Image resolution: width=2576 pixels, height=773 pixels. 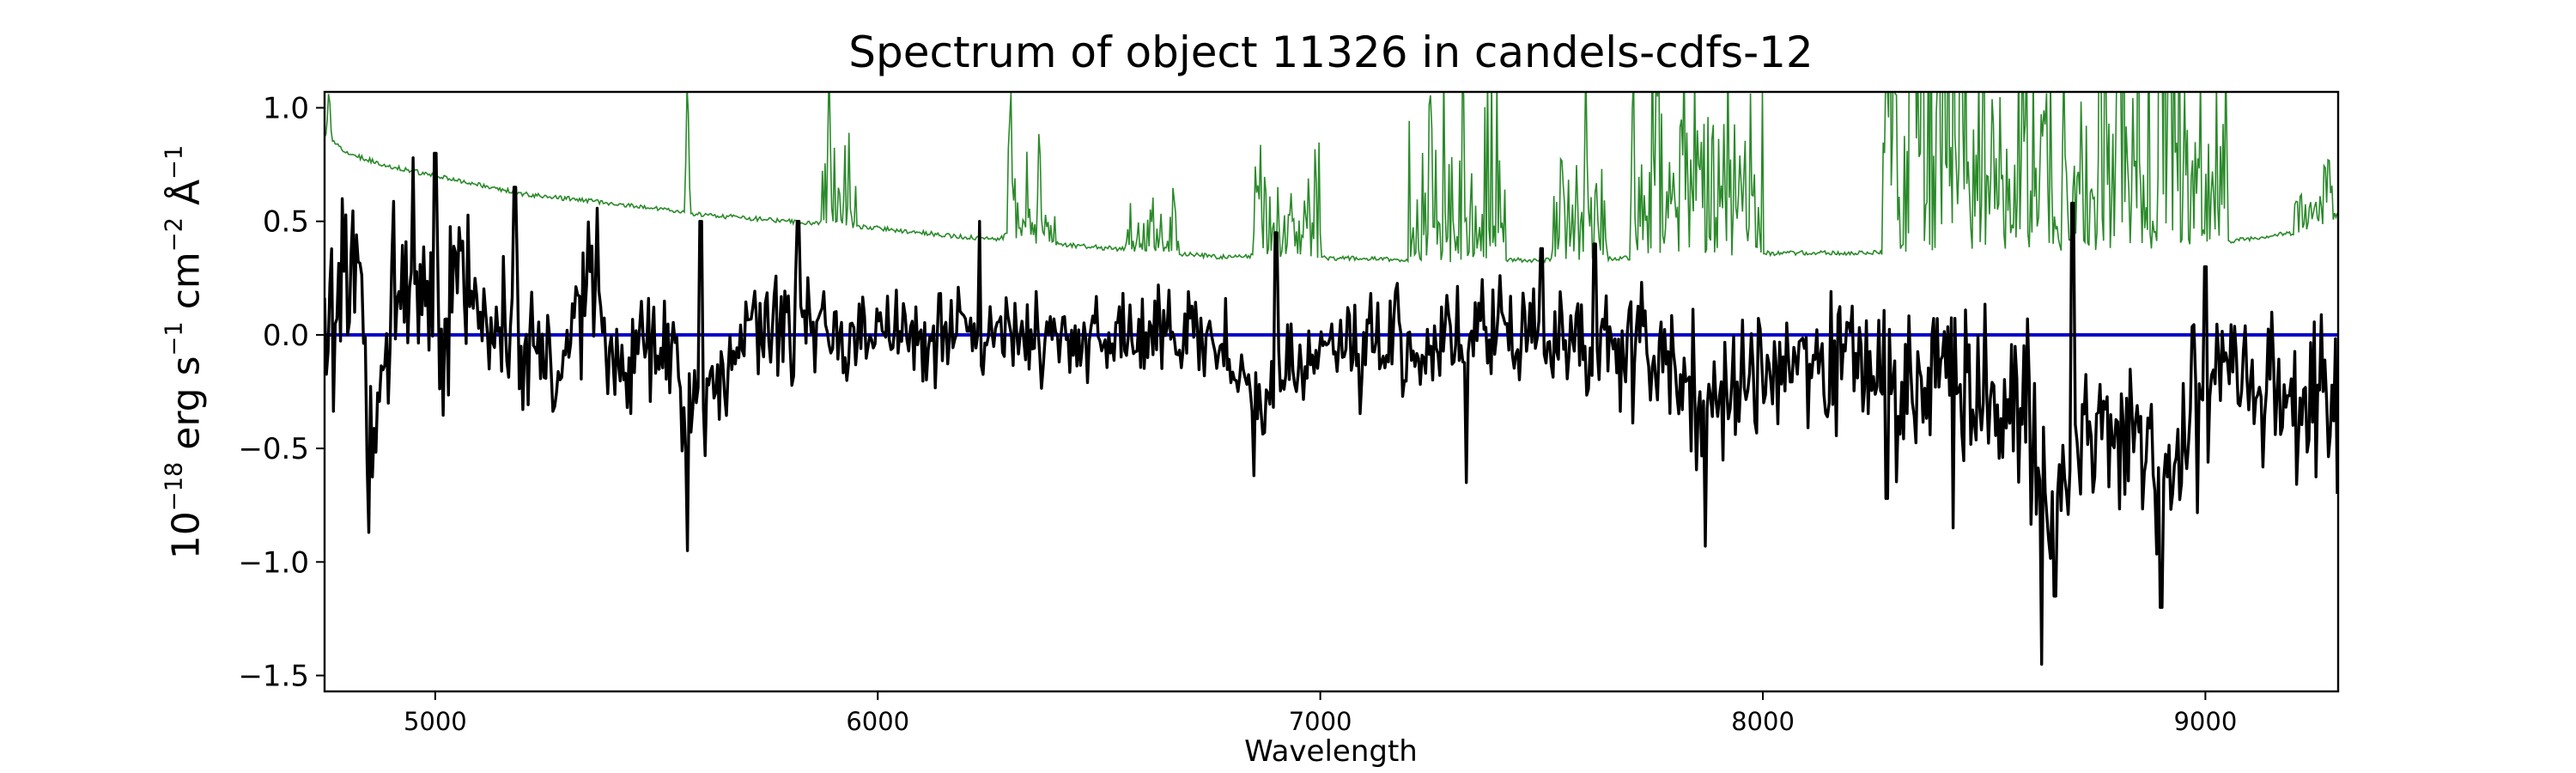 I want to click on x-tick-label: 5000, so click(x=435, y=721).